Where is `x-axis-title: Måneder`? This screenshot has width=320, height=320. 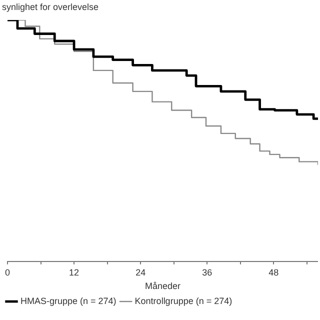
x-axis-title: Måneder is located at coordinates (162, 286).